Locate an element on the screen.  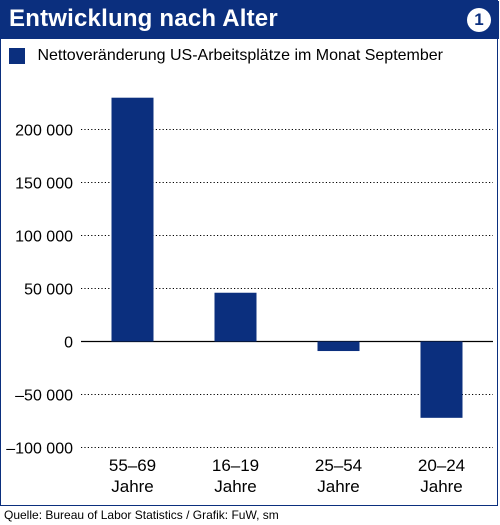
chart-header: Entwicklung nach Alter 1 is located at coordinates (250, 20).